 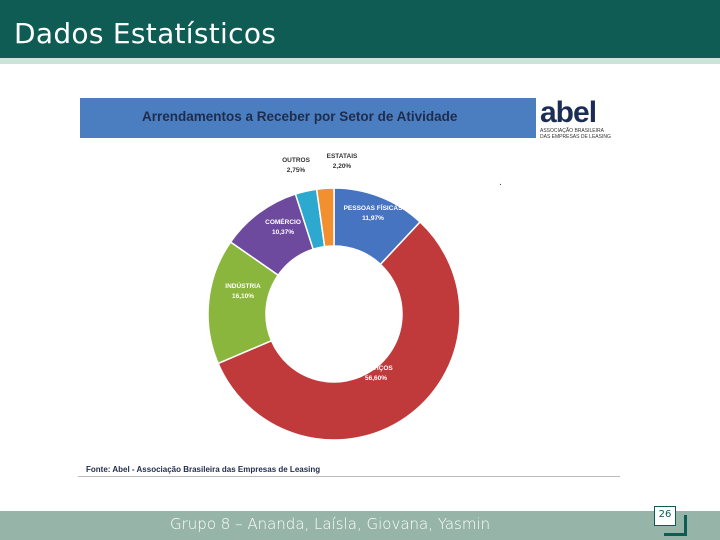 What do you see at coordinates (243, 285) in the screenshot?
I see `slice-label-2: INDÚSTRIA` at bounding box center [243, 285].